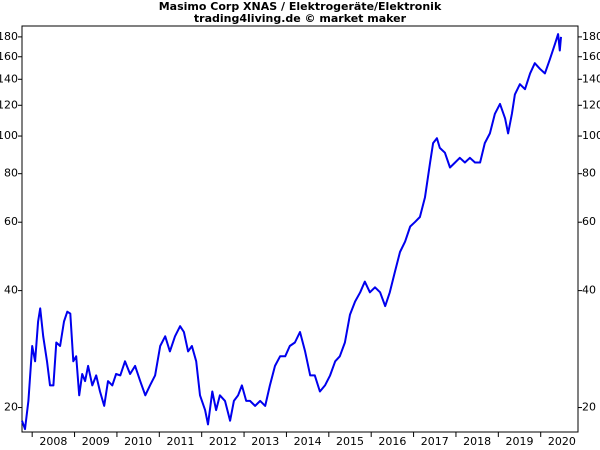  Describe the element at coordinates (11, 221) in the screenshot. I see `y-tick-label: 60` at that location.